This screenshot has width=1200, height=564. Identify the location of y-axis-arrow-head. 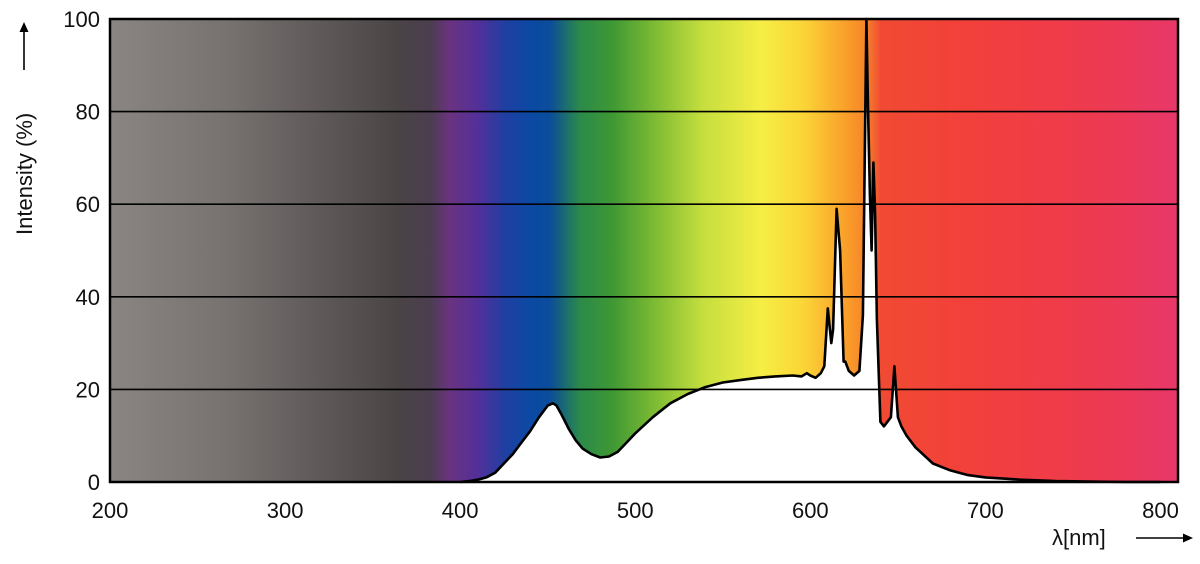
(24, 27).